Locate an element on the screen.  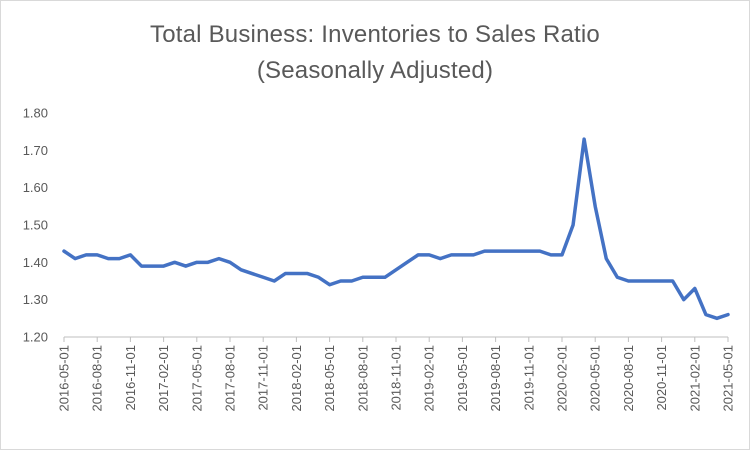
x-axis is located at coordinates (396, 339).